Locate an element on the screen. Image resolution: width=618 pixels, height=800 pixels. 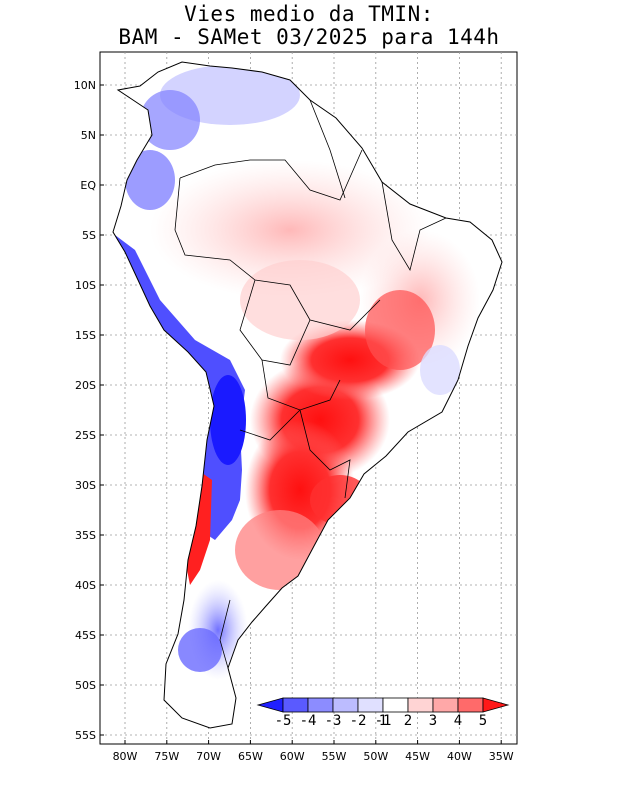
latitude-tick-label: 55S is located at coordinates (85, 735).